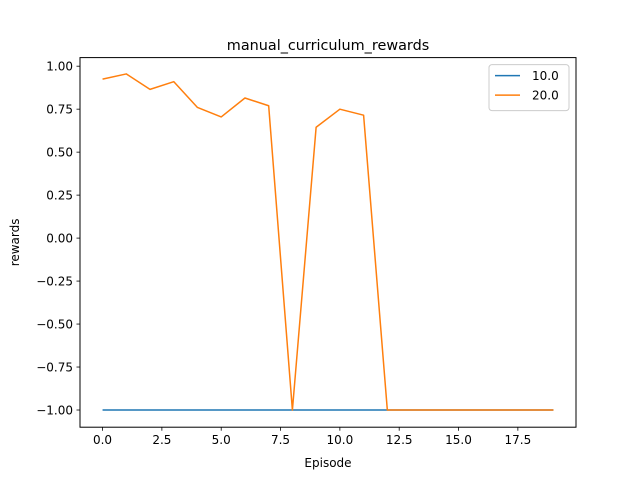 This screenshot has height=480, width=640. I want to click on x-tick-label: 0.0, so click(102, 440).